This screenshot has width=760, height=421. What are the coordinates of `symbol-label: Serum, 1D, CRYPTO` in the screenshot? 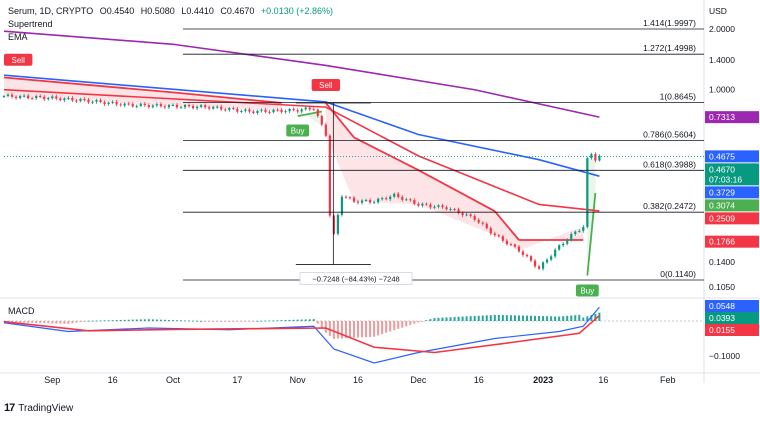 It's located at (51, 11).